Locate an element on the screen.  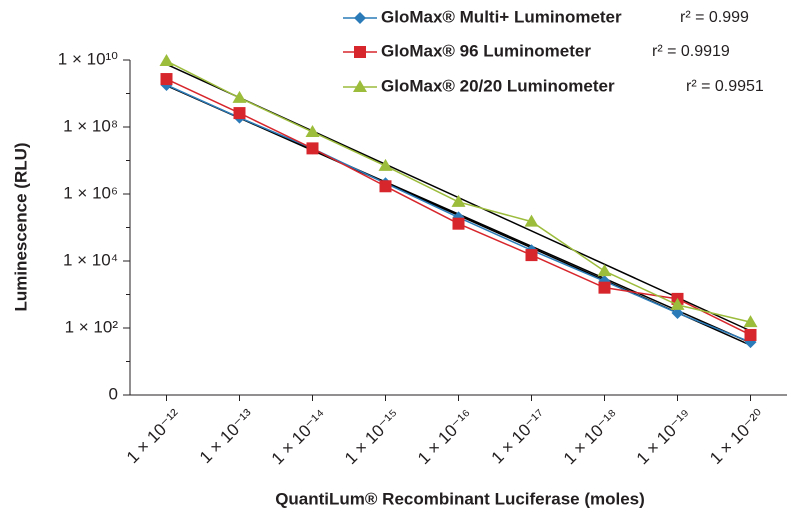
y-tick-label: 0 is located at coordinates (113, 393).